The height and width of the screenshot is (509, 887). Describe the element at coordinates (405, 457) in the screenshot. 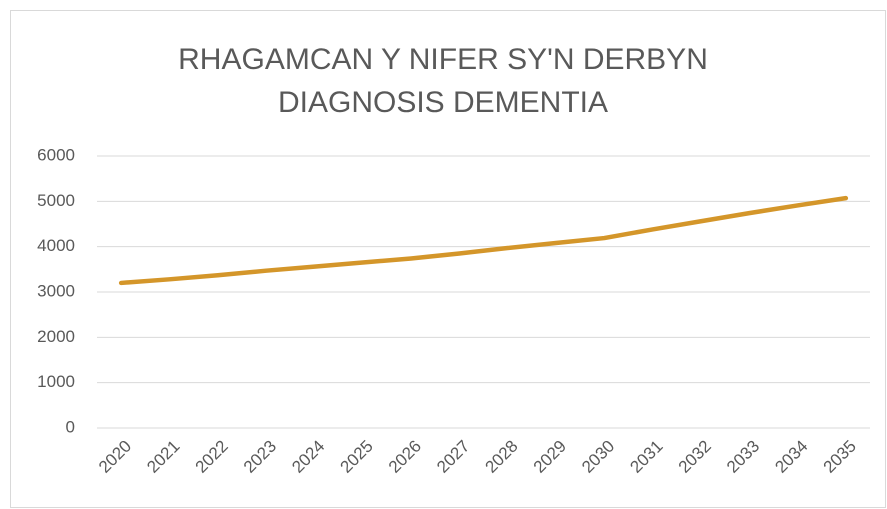

I see `x-tick-label: 2026` at that location.